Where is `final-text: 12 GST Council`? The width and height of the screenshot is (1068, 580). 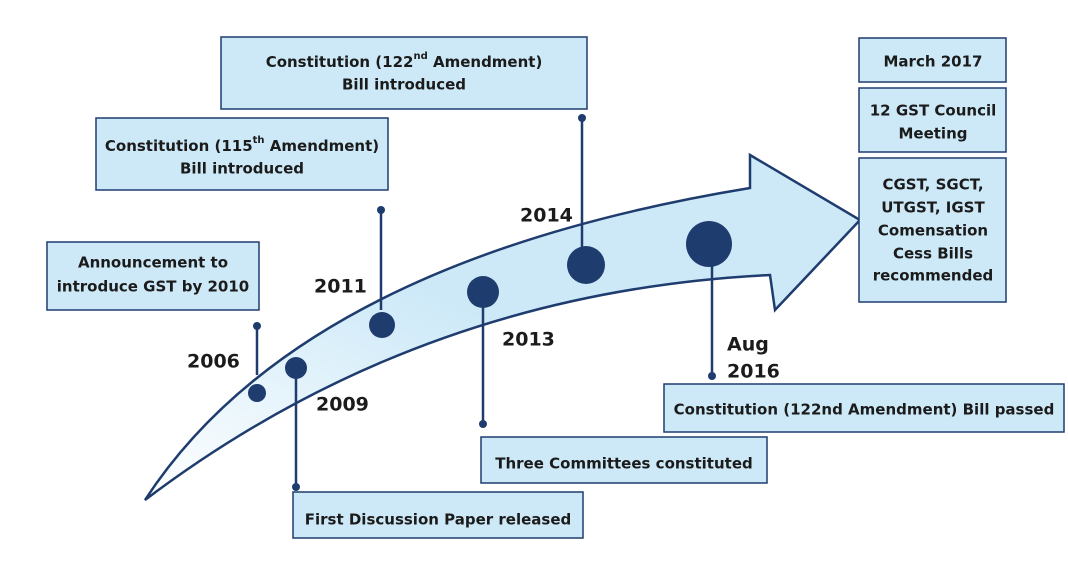
final-text: 12 GST Council is located at coordinates (933, 111).